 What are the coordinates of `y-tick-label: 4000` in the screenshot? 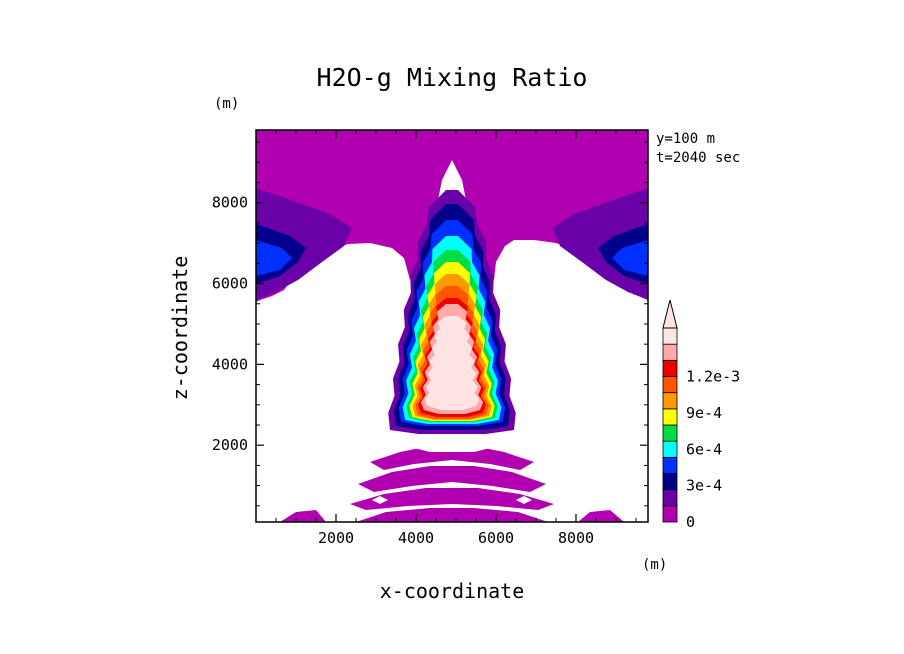 It's located at (230, 364).